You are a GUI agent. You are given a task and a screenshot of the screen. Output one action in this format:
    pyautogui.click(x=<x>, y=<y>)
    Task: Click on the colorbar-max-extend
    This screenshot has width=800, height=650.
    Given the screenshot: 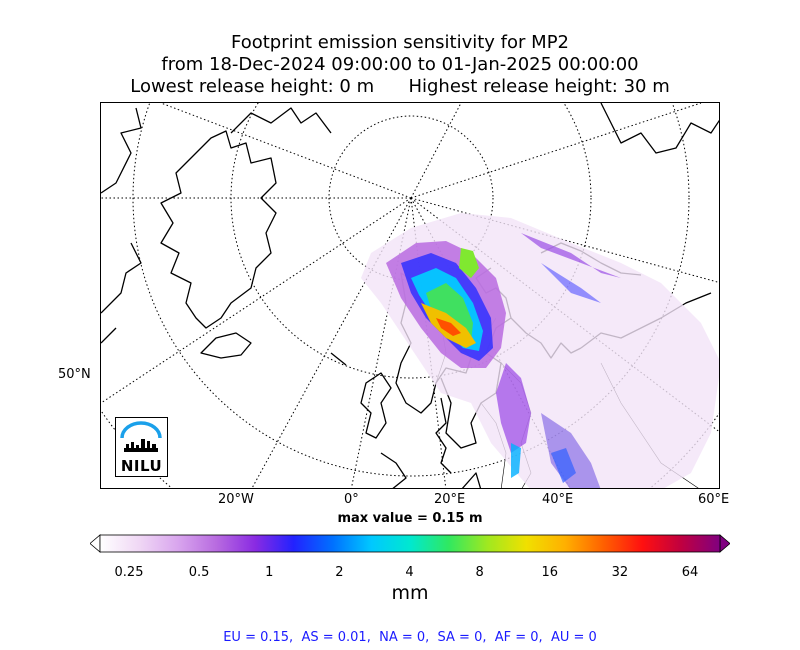 What is the action you would take?
    pyautogui.click(x=724, y=543)
    